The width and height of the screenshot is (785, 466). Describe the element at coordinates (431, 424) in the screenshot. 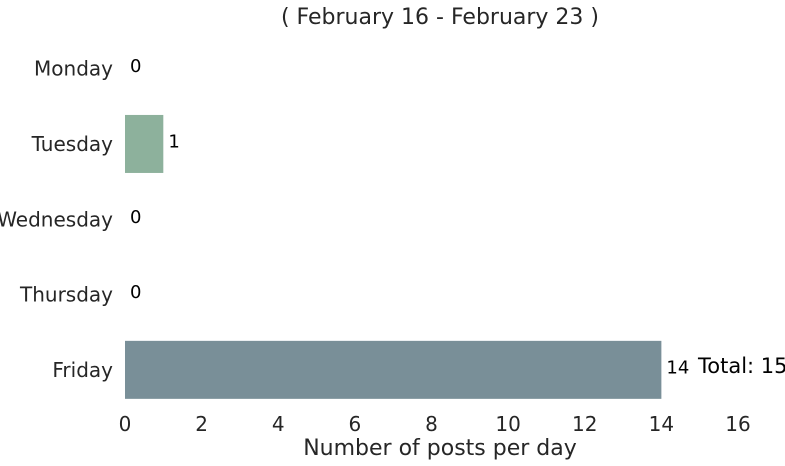

I see `x-tick-label: 8` at that location.